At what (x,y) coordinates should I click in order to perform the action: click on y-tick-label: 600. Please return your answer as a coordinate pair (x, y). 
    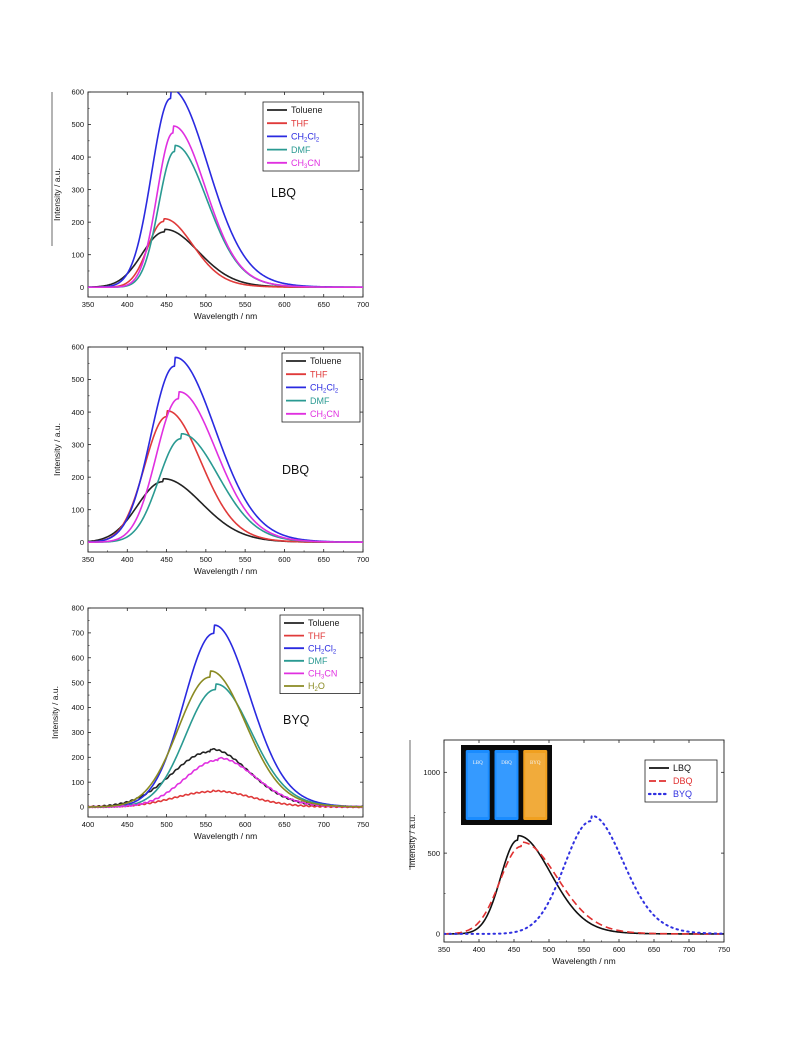
    Looking at the image, I should click on (77, 657).